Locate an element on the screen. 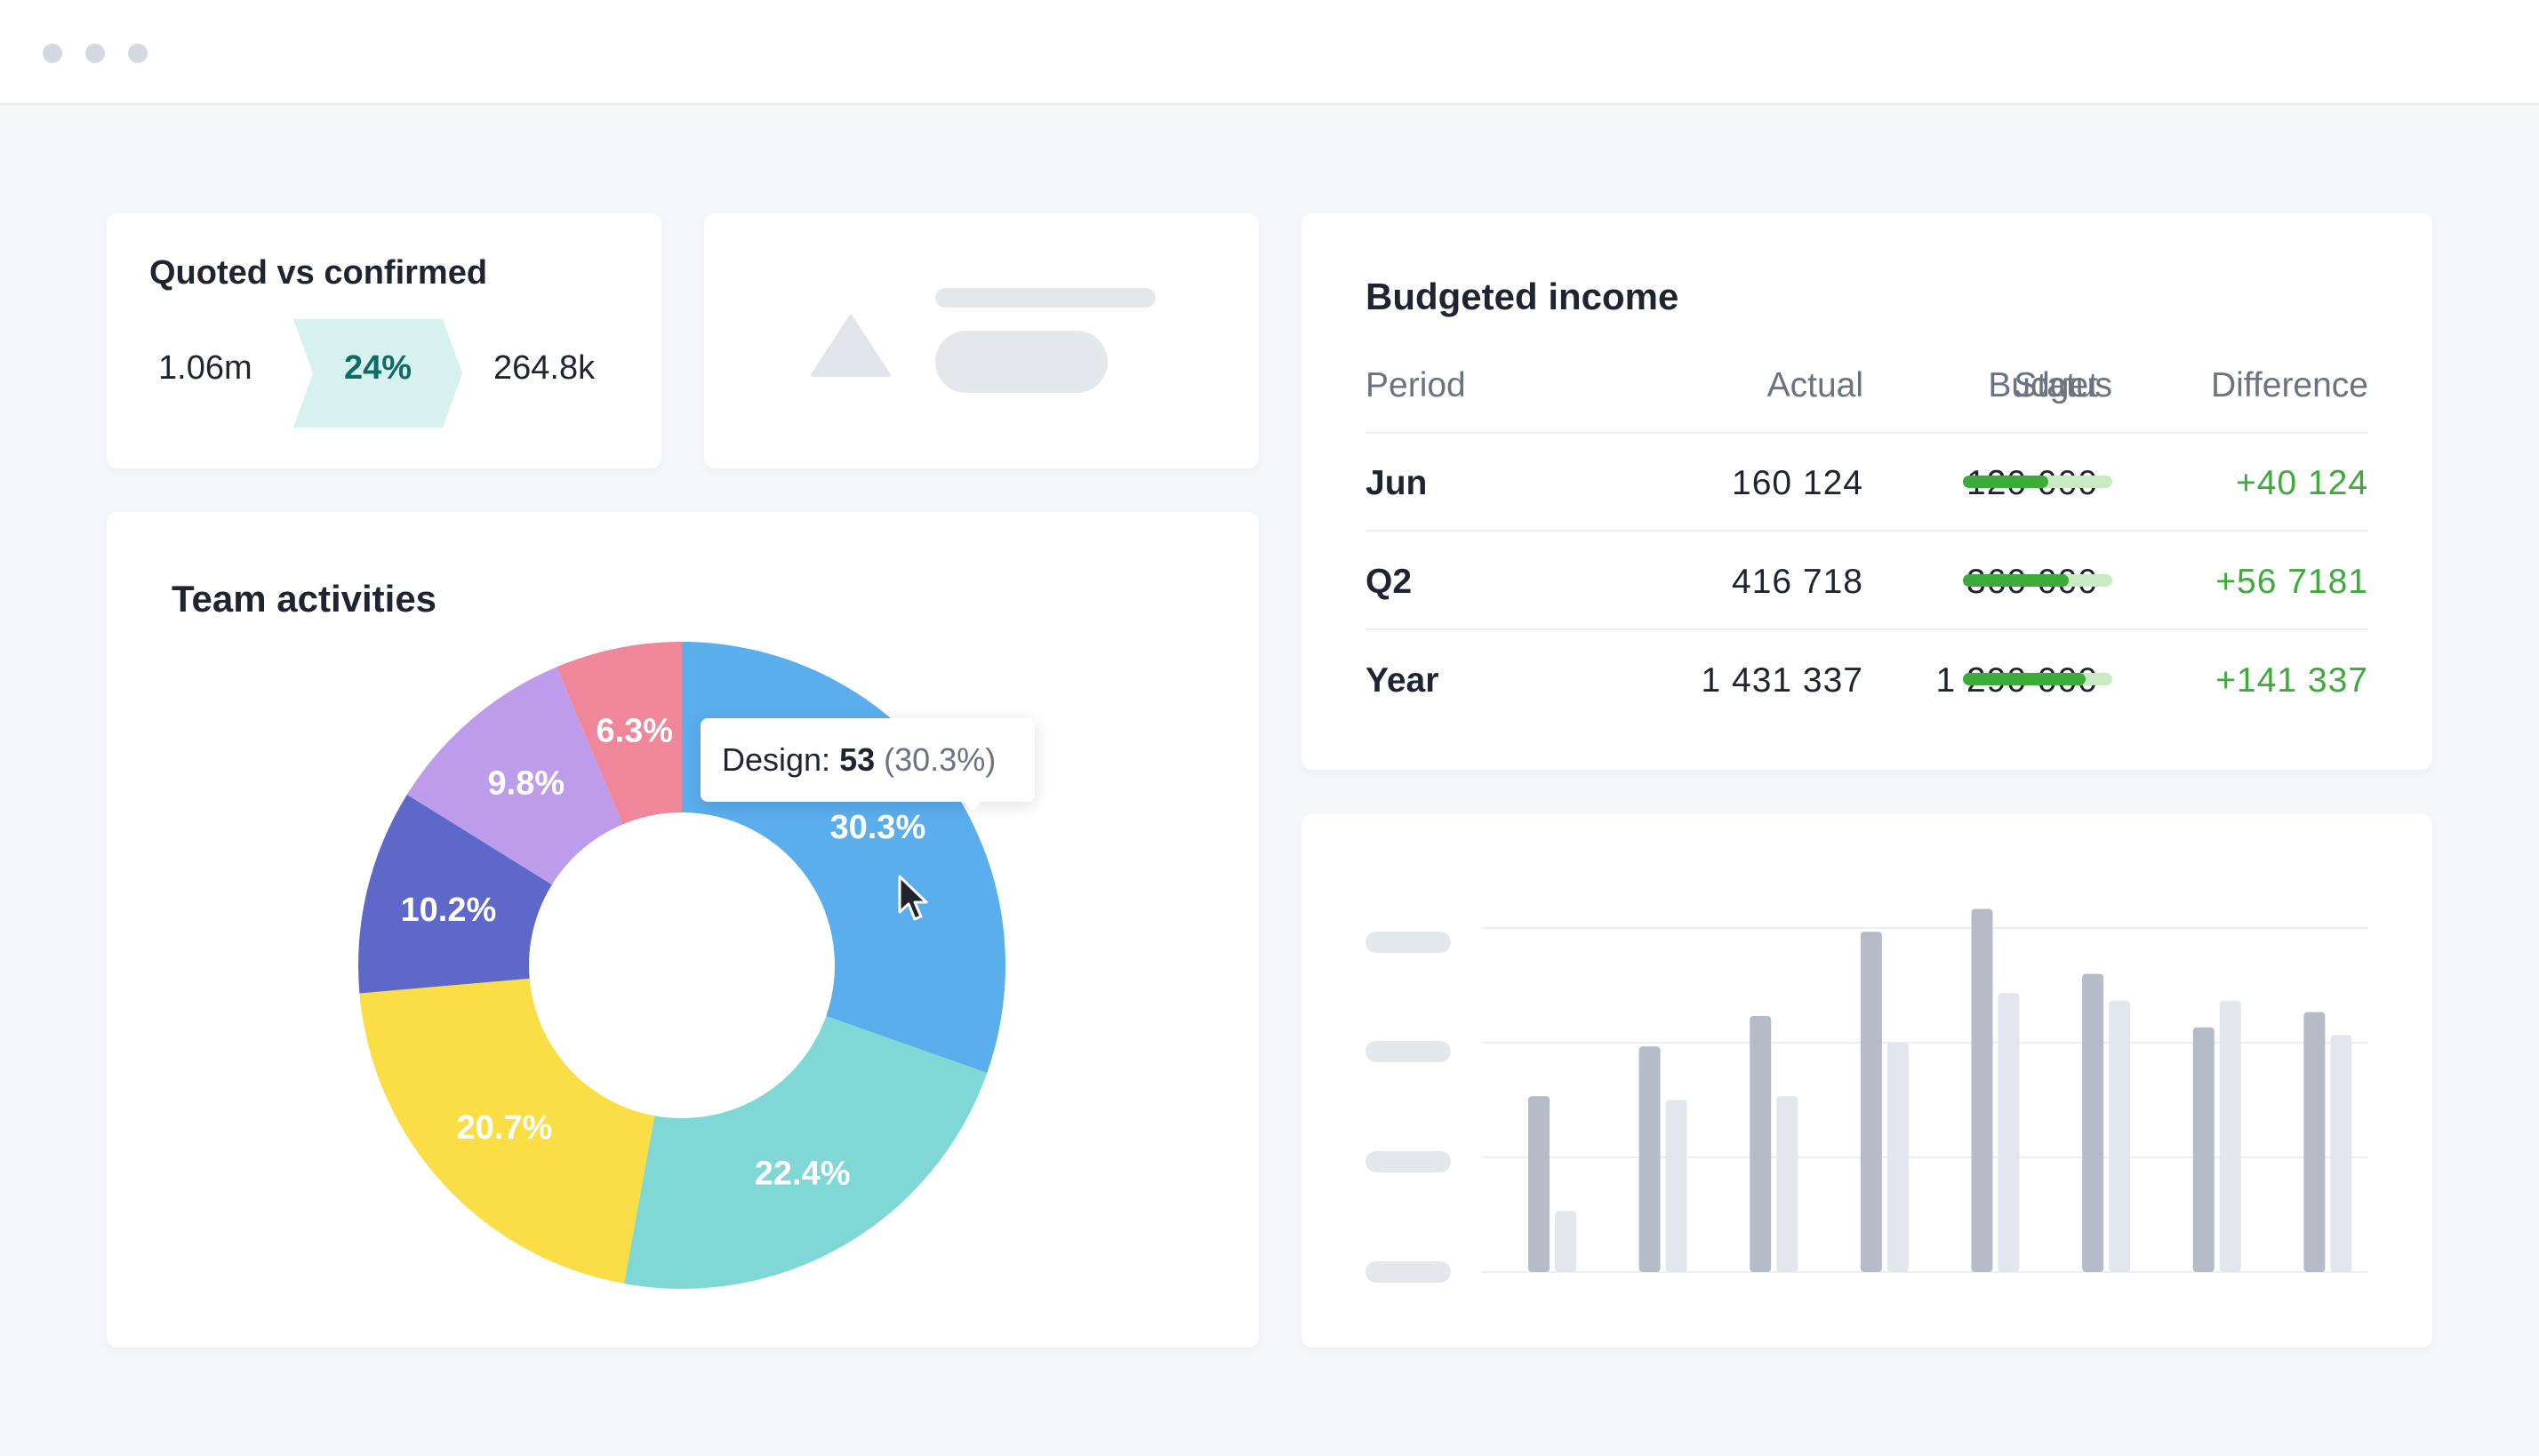 Image resolution: width=2539 pixels, height=1456 pixels. chart-tooltip: Design: 53 (30.3%) is located at coordinates (868, 760).